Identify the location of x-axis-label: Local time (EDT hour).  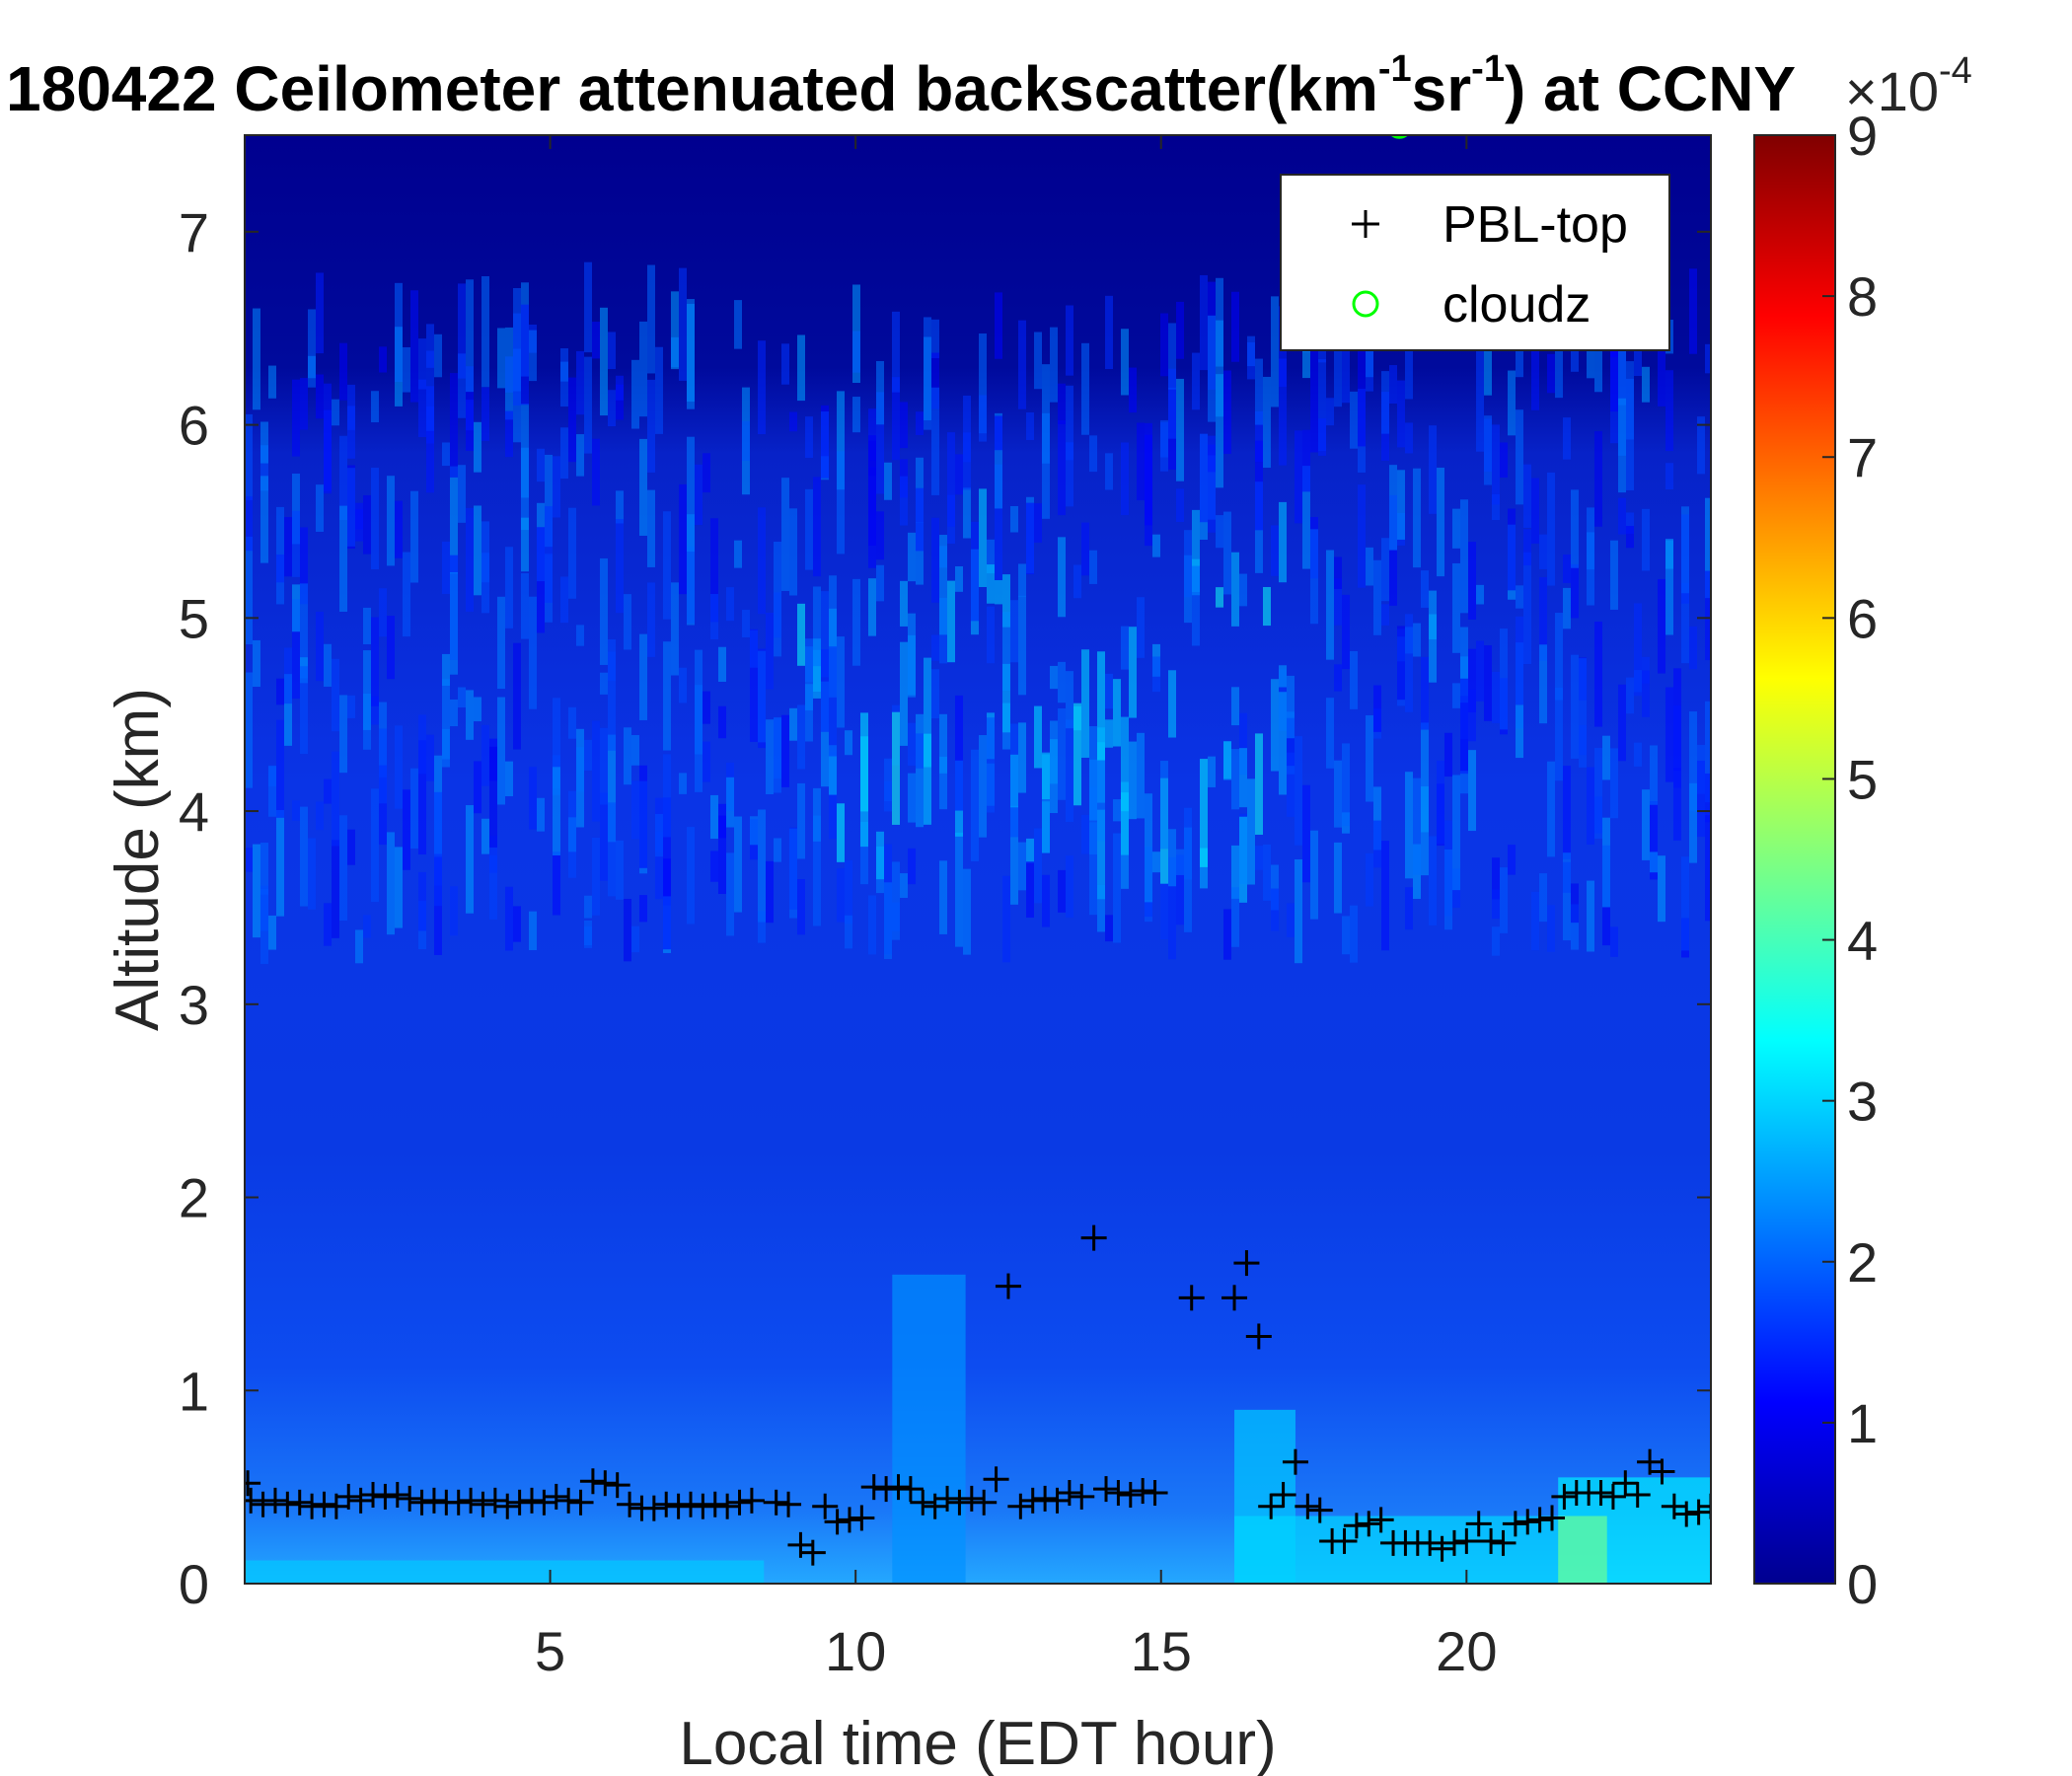
(978, 1743).